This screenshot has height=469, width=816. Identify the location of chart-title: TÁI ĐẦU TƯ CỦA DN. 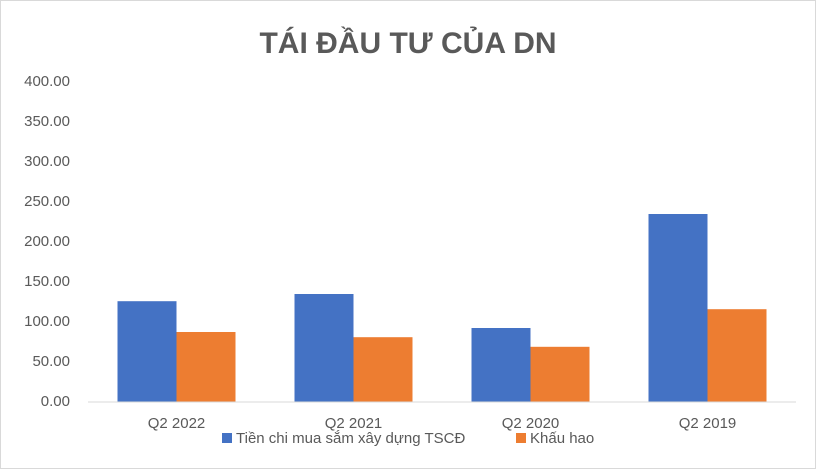
(407, 43).